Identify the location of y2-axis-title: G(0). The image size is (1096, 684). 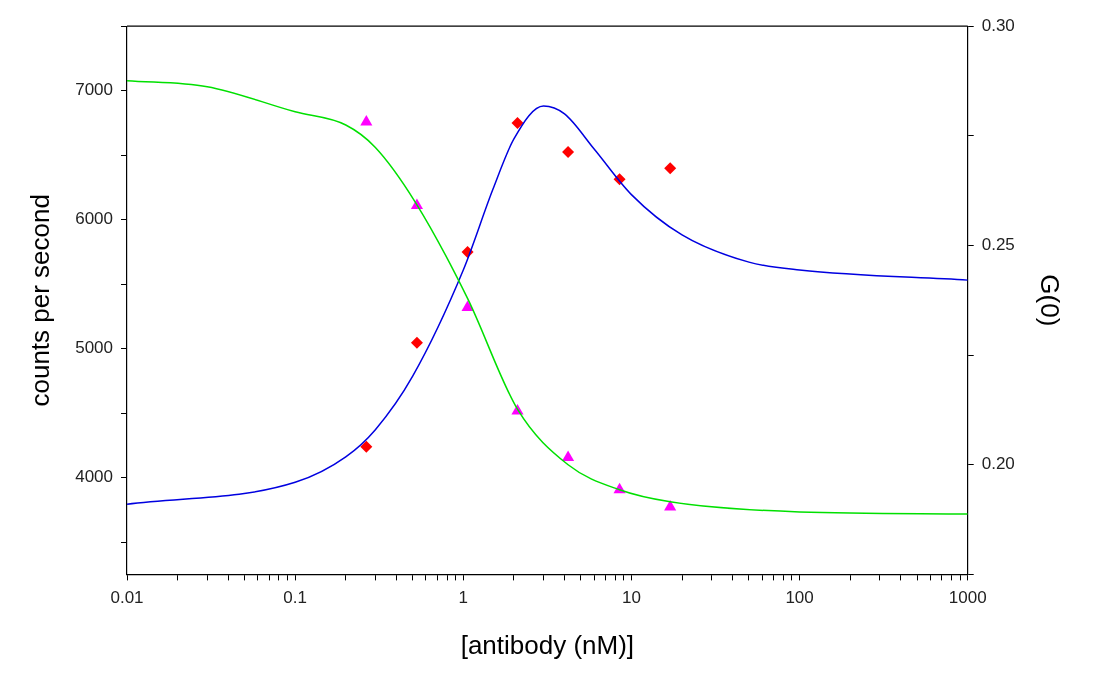
(1050, 300).